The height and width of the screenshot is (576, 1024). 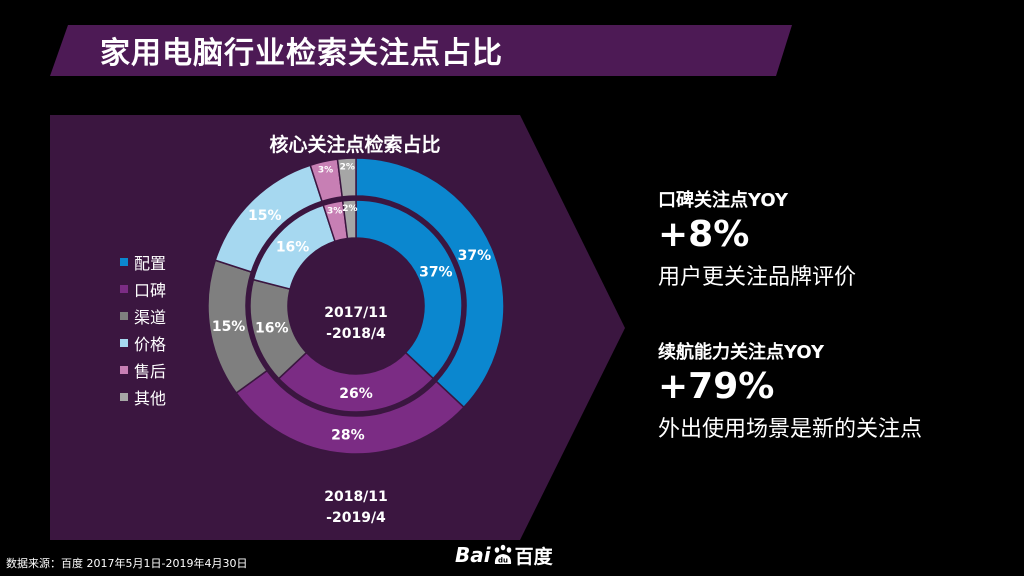 What do you see at coordinates (272, 329) in the screenshot?
I see `inner-ring-data-label-2: 16%` at bounding box center [272, 329].